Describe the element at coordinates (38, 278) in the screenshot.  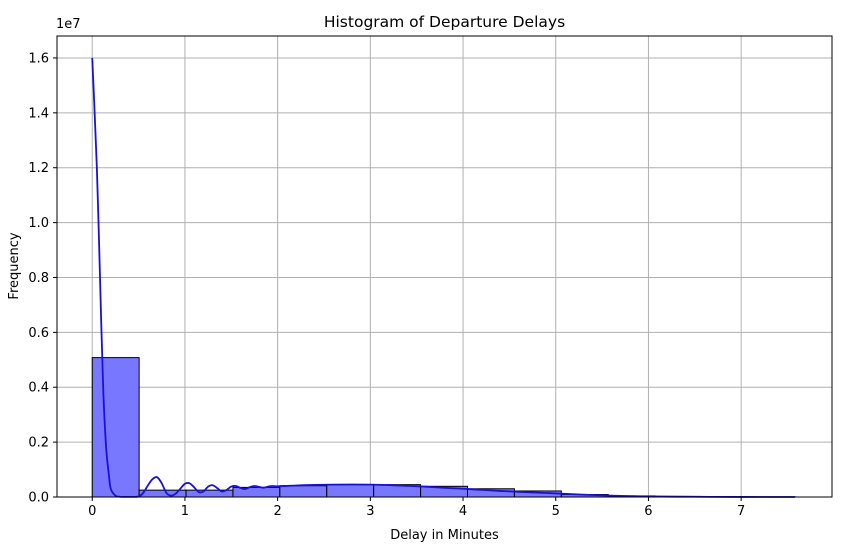
I see `y-tick-label: 0.8` at that location.